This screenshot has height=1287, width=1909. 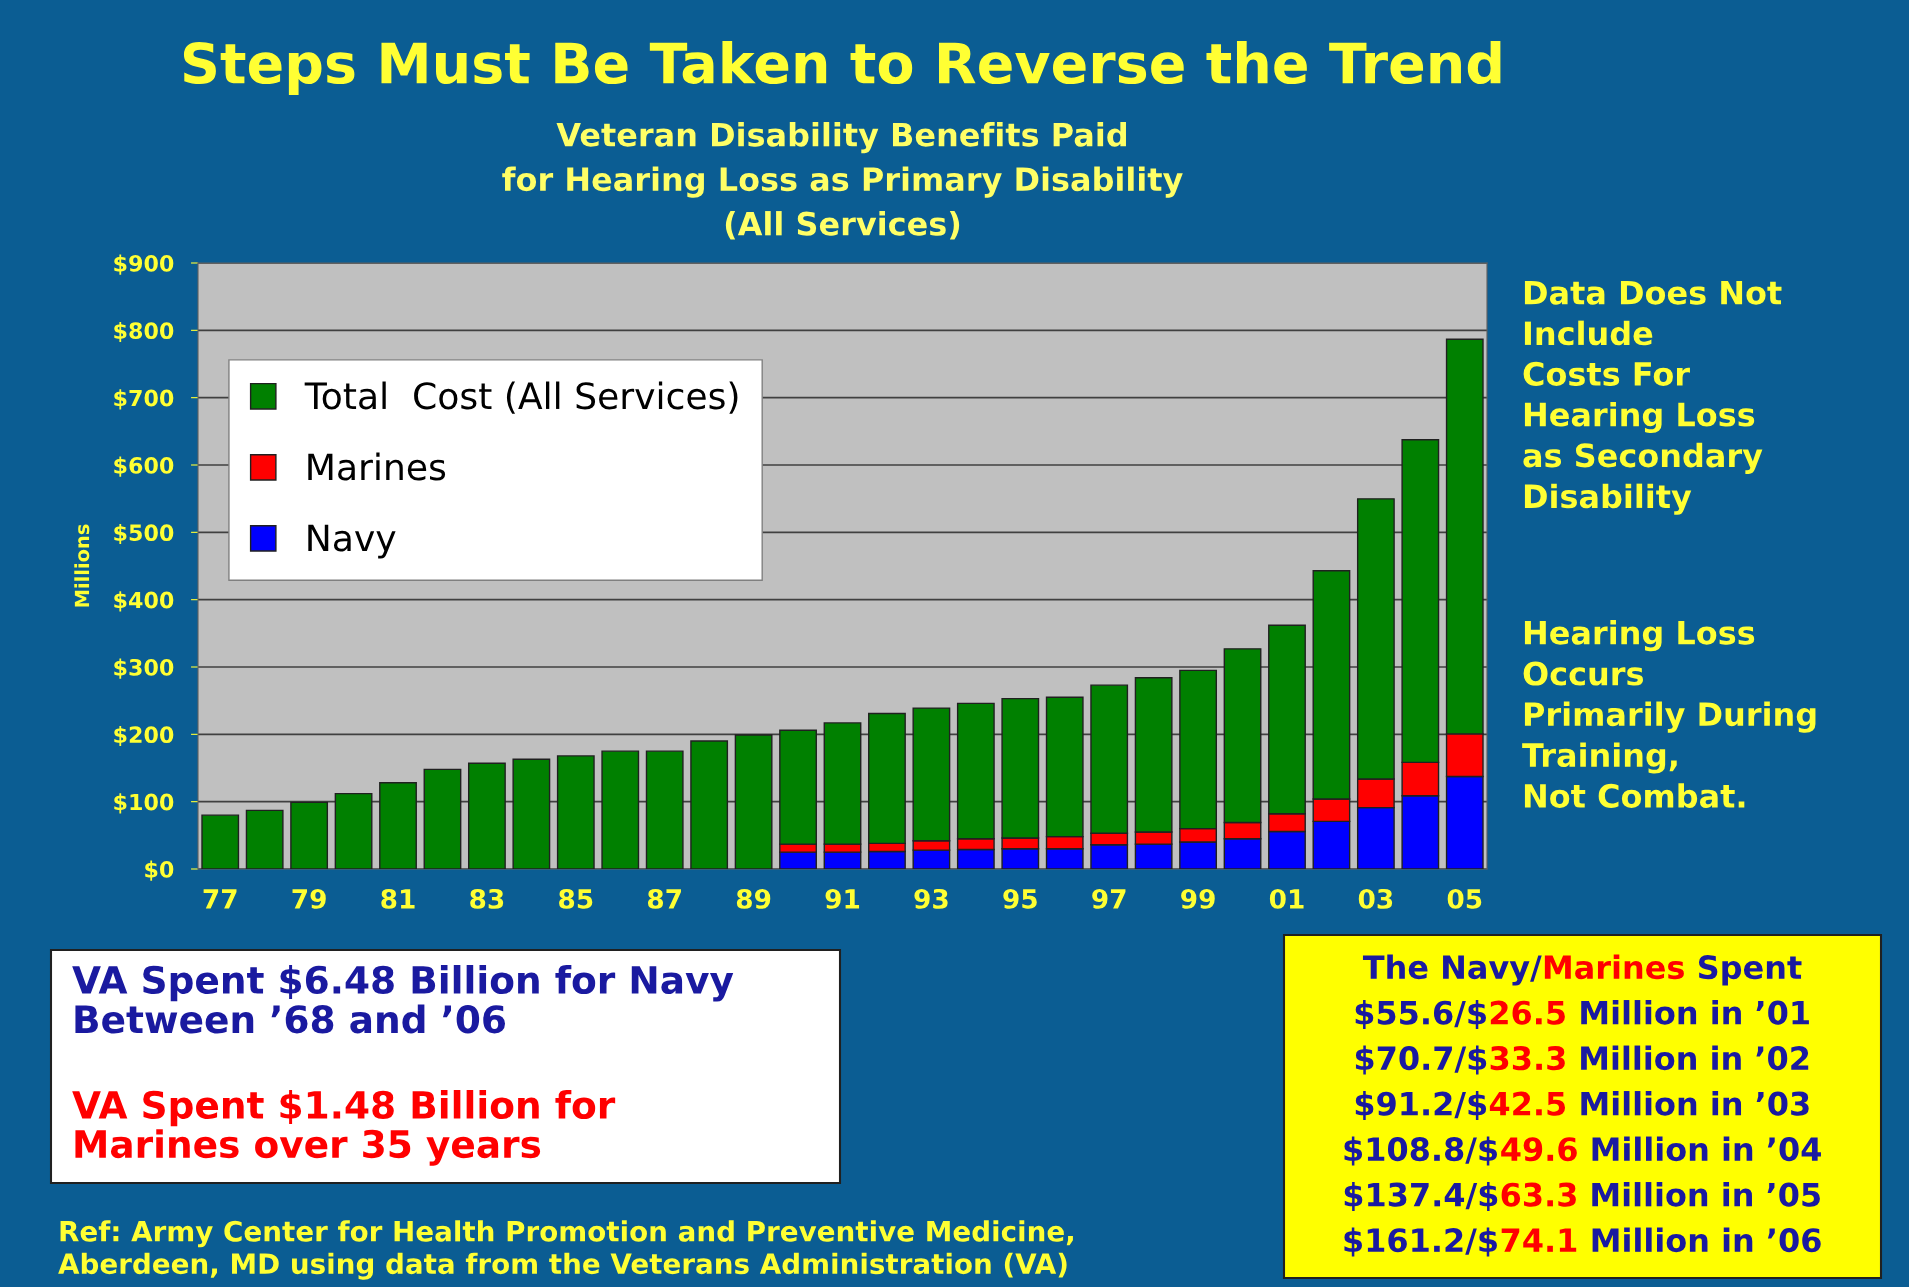 What do you see at coordinates (1695, 1058) in the screenshot?
I see `text: Million in ’02` at bounding box center [1695, 1058].